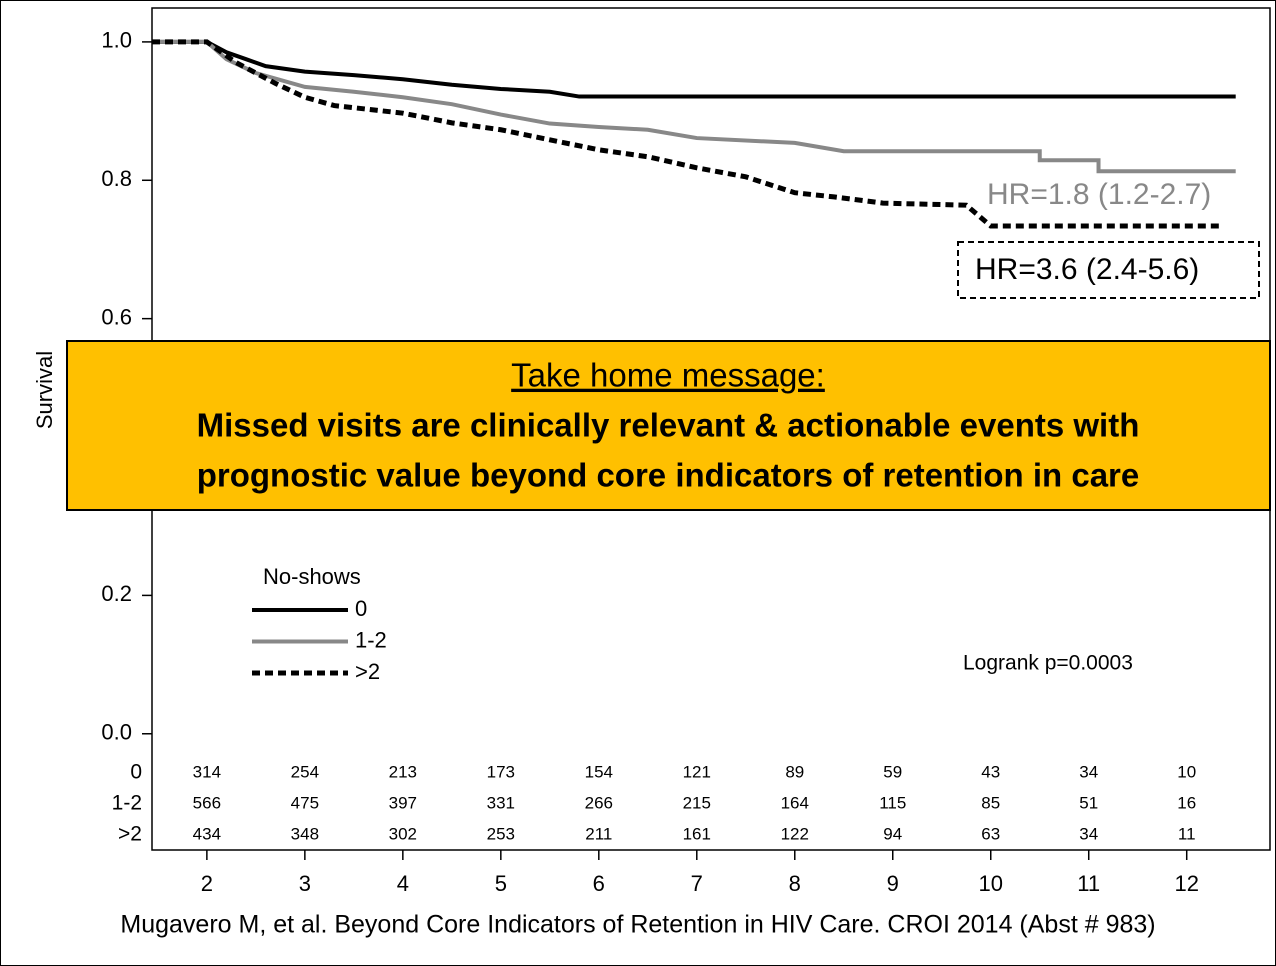  What do you see at coordinates (116, 316) in the screenshot?
I see `y-tick-label: 0.6` at bounding box center [116, 316].